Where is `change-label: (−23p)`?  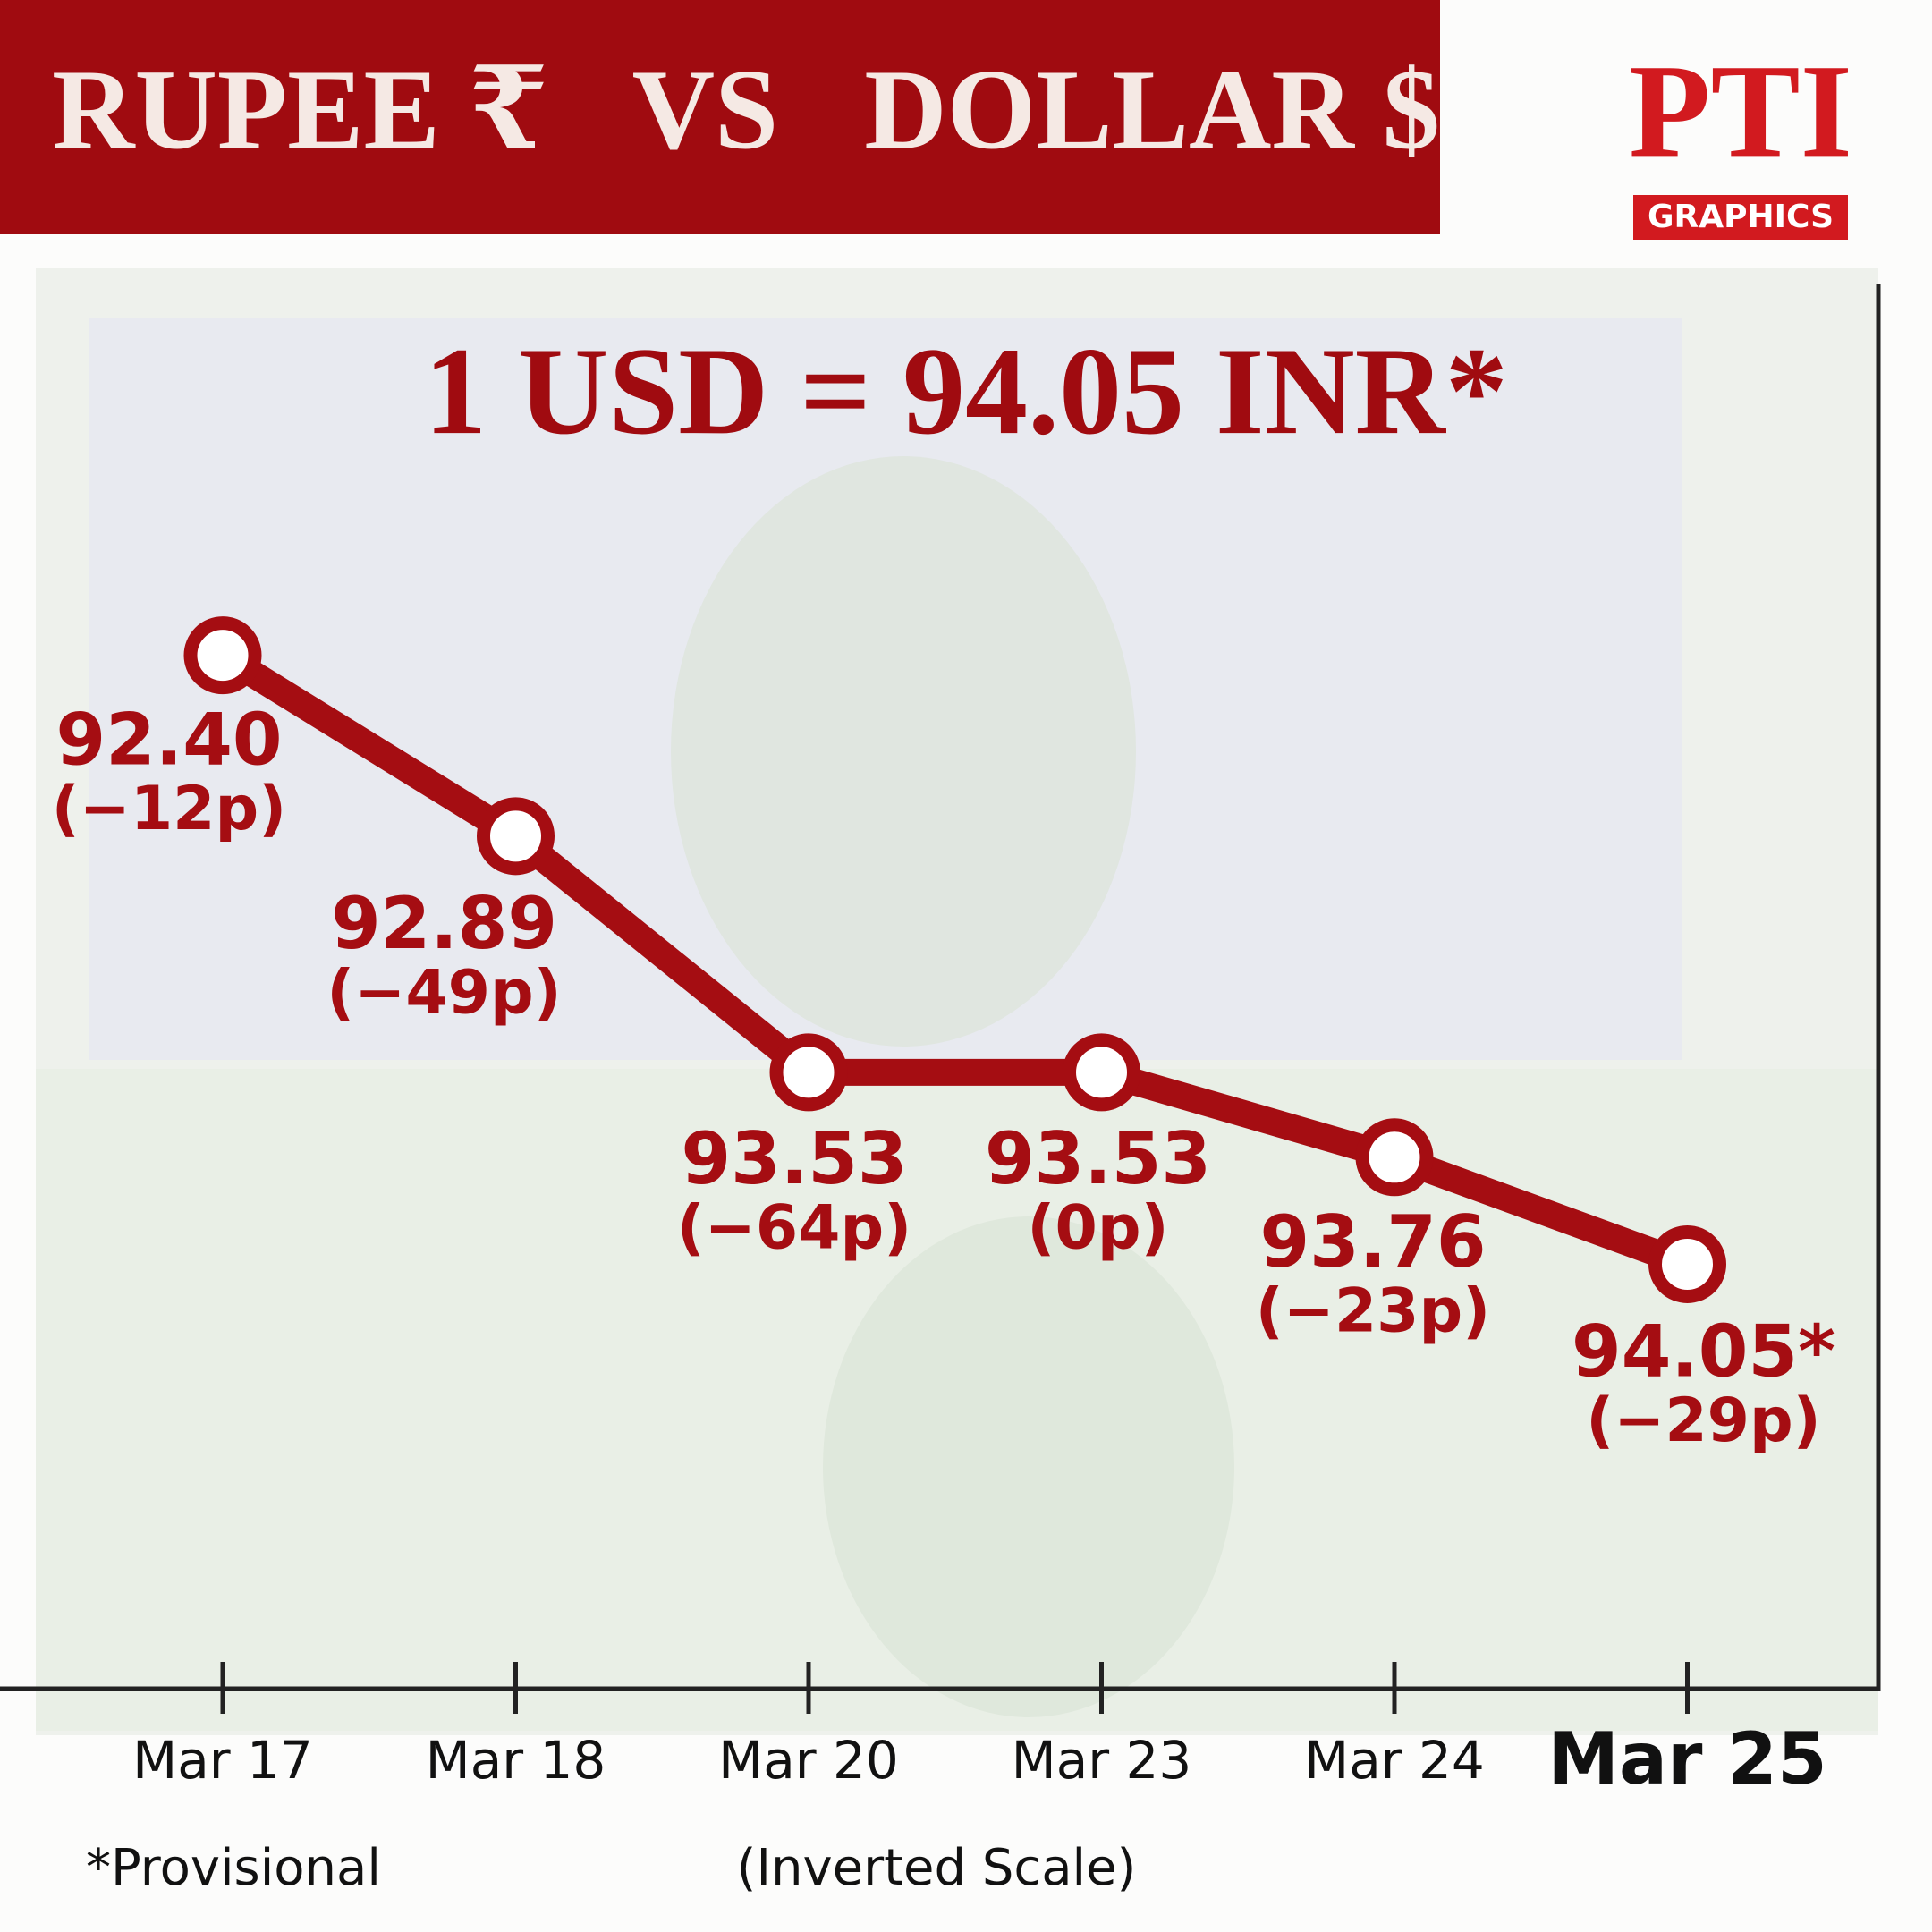 change-label: (−23p) is located at coordinates (1373, 1310).